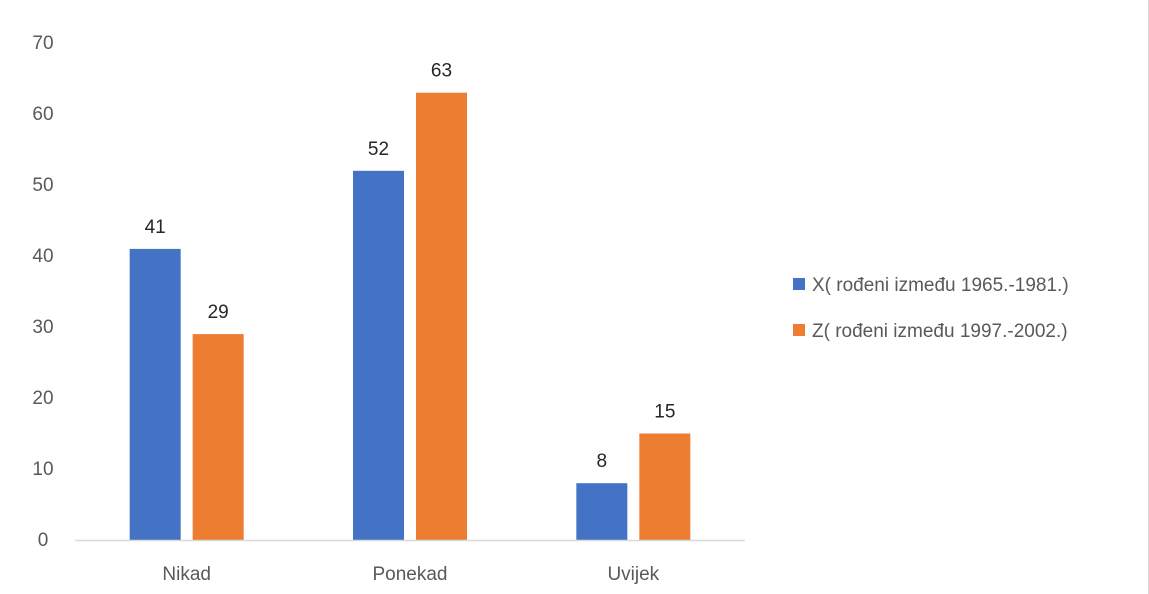  I want to click on x-axis-ticks: Nikad Ponekad Uvijek, so click(410, 574).